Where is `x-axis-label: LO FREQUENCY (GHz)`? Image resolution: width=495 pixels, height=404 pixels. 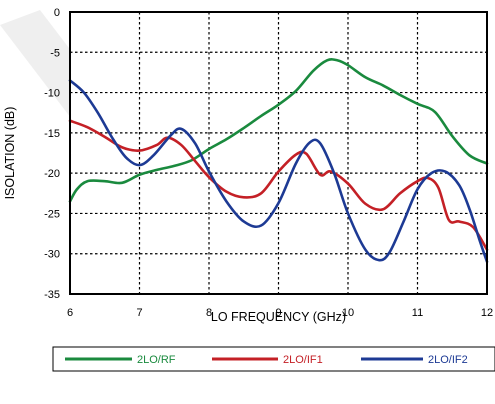 x-axis-label: LO FREQUENCY (GHz) is located at coordinates (278, 317).